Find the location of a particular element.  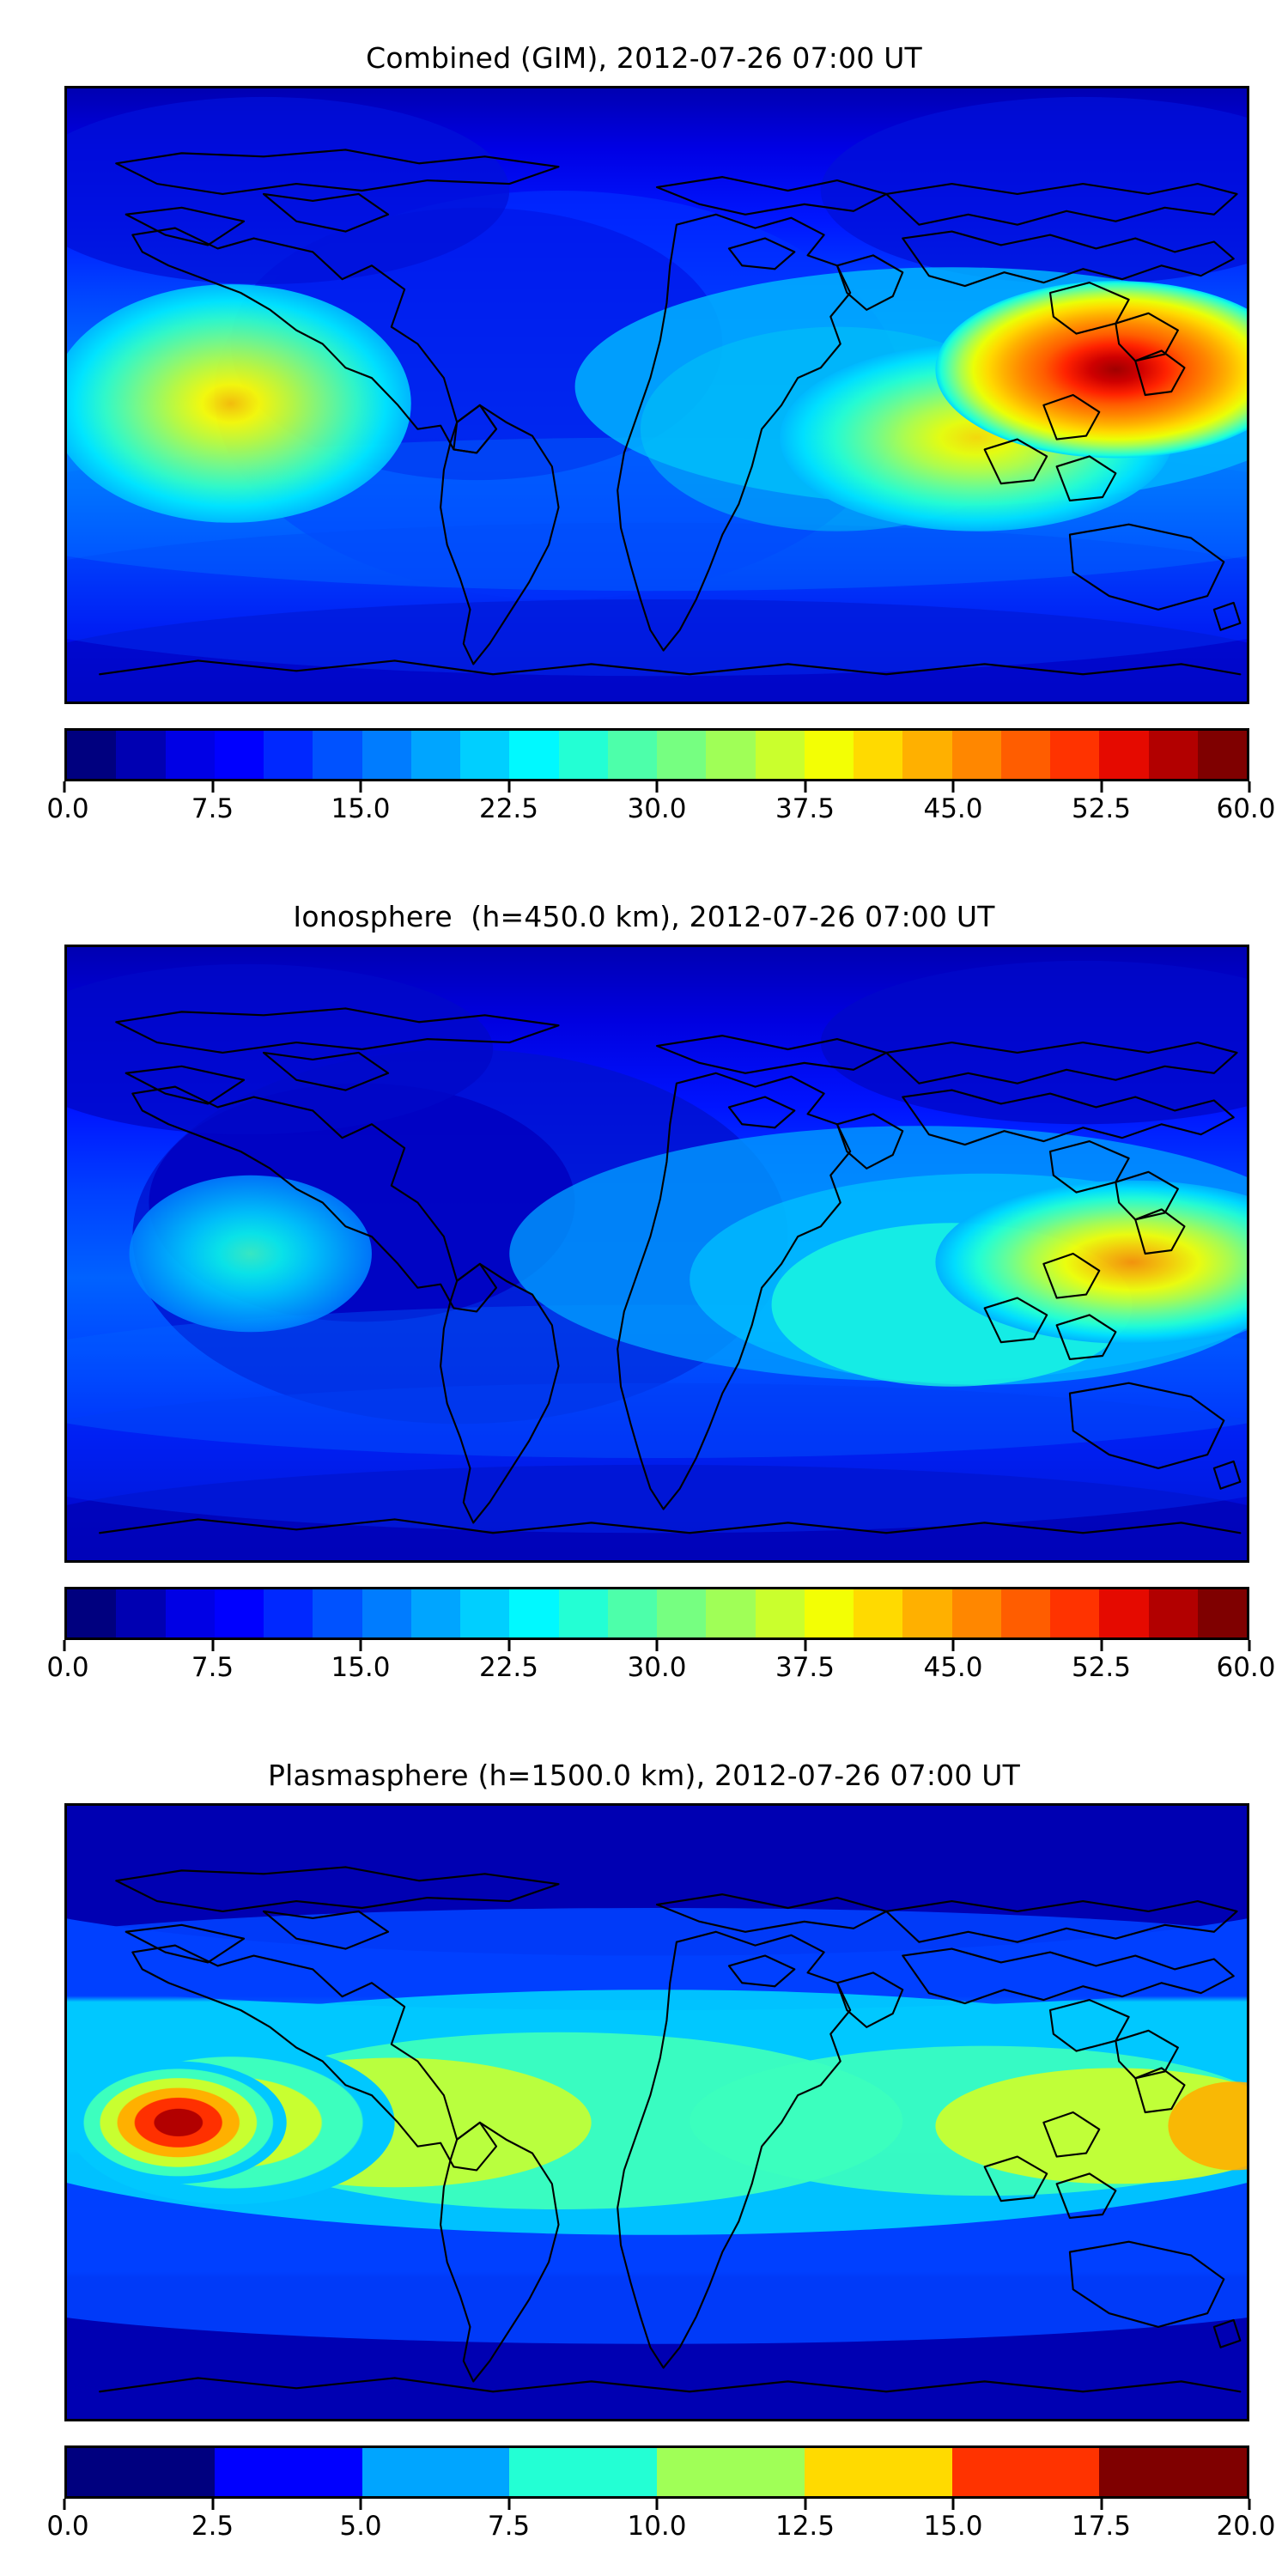

colorbar-tick-label: 52.5 is located at coordinates (1101, 1667).